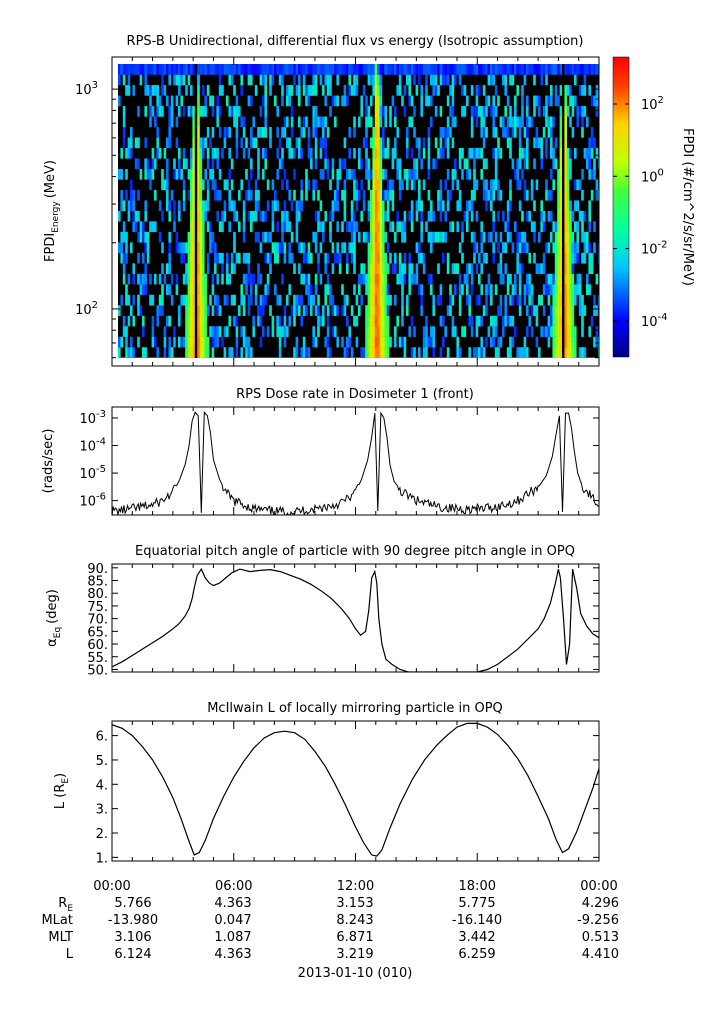  What do you see at coordinates (70, 954) in the screenshot?
I see `ephemeris-row-label: L` at bounding box center [70, 954].